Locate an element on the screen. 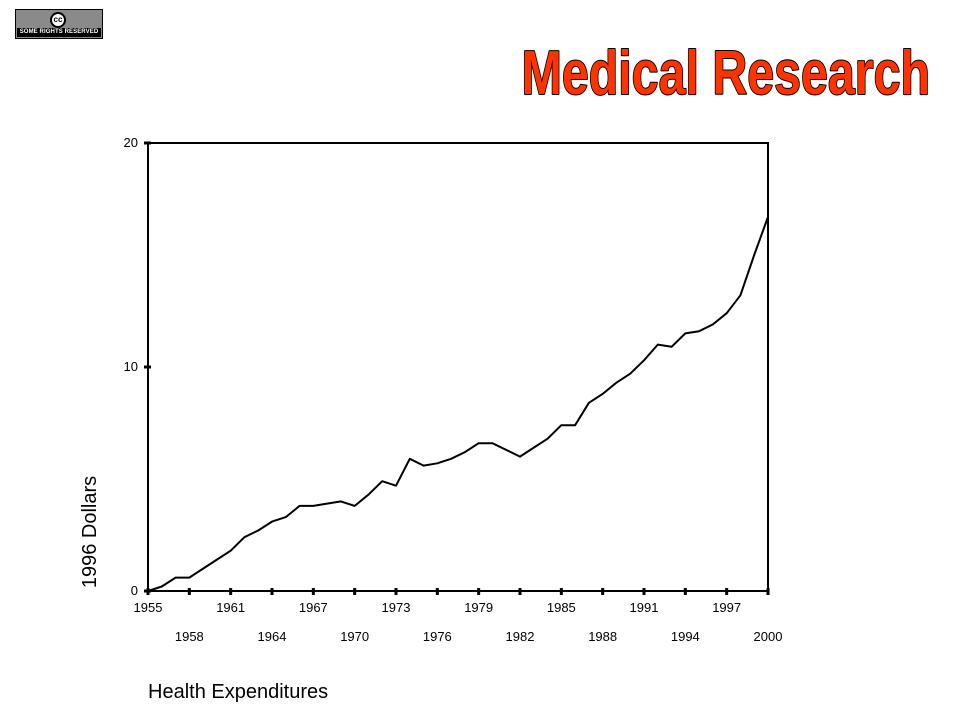  y-tick-label: 0 is located at coordinates (134, 590).